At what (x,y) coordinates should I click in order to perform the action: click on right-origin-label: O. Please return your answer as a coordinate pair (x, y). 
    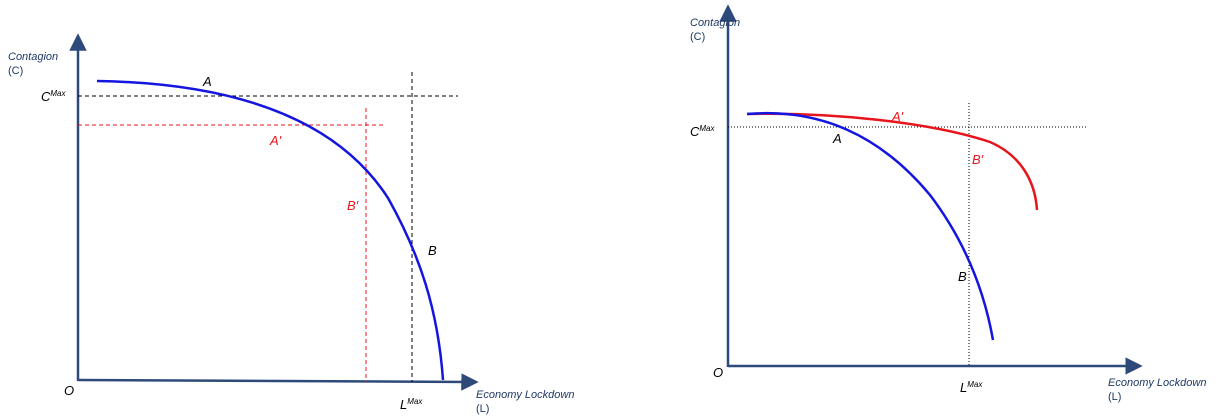
    Looking at the image, I should click on (718, 372).